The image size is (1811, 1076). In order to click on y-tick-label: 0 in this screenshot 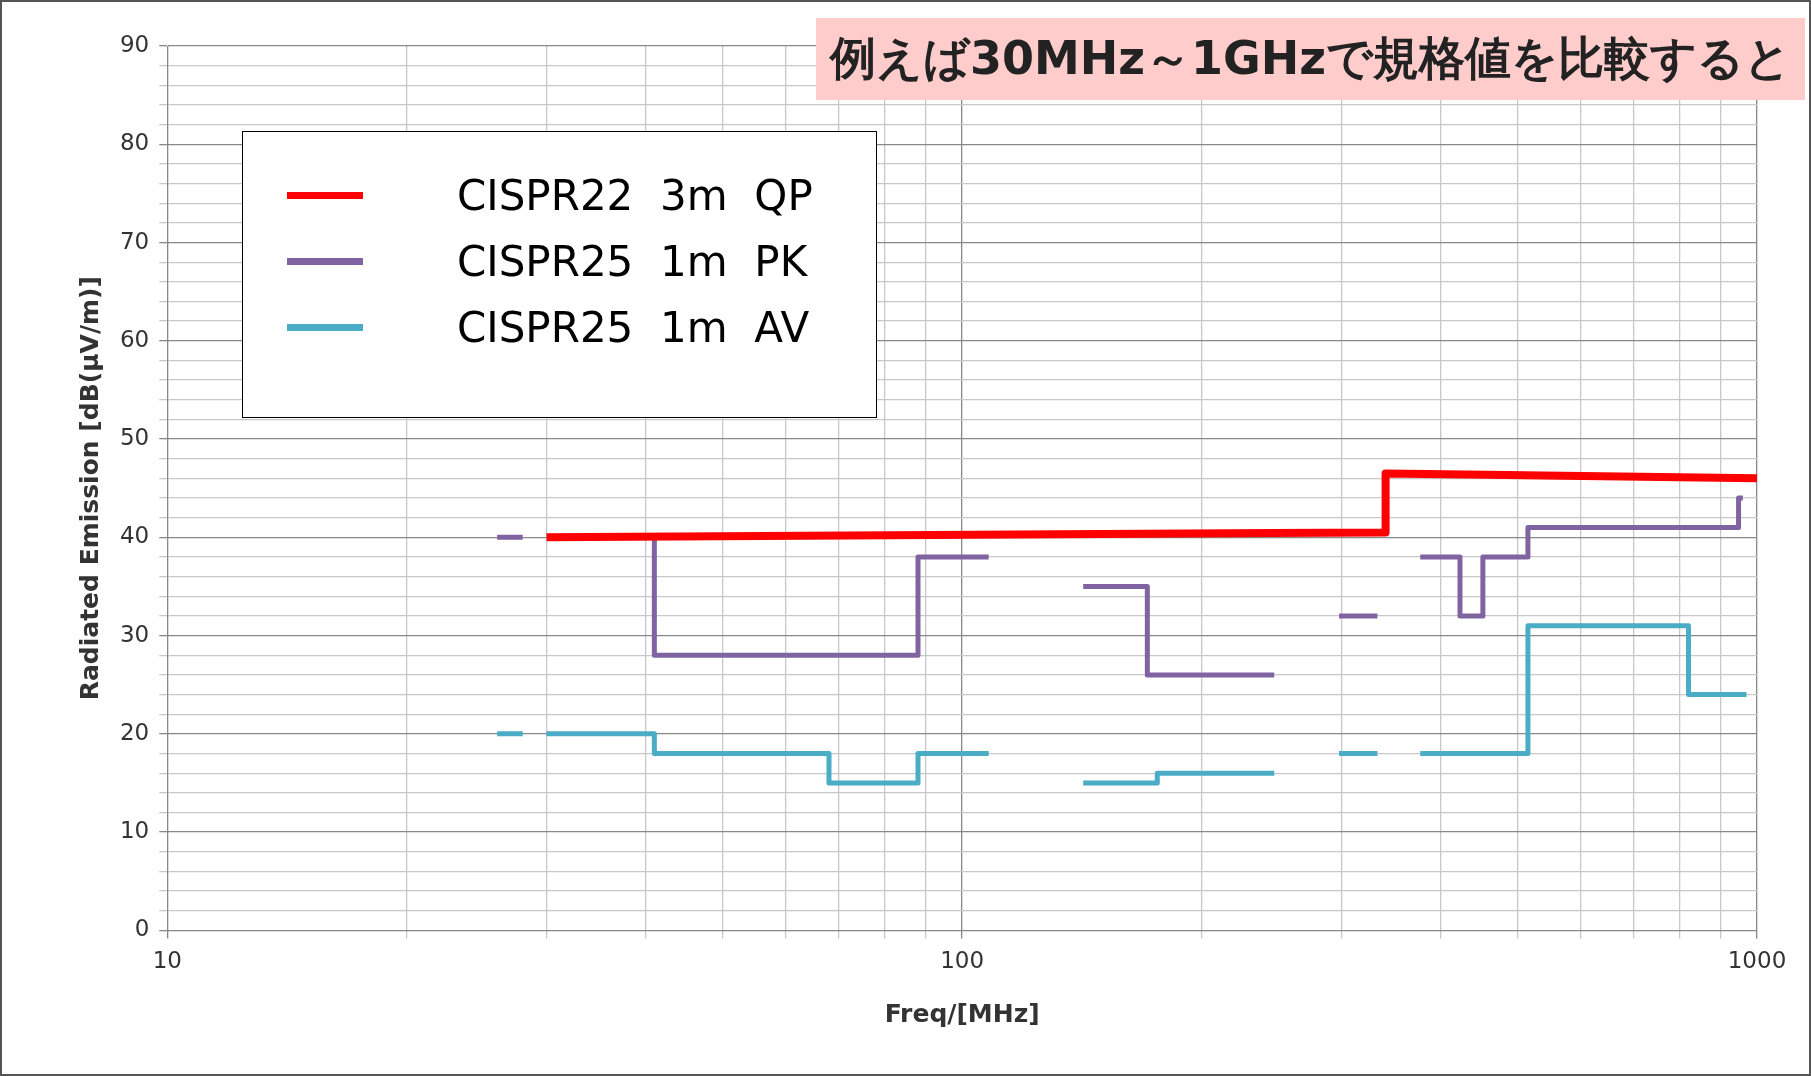, I will do `click(142, 928)`.